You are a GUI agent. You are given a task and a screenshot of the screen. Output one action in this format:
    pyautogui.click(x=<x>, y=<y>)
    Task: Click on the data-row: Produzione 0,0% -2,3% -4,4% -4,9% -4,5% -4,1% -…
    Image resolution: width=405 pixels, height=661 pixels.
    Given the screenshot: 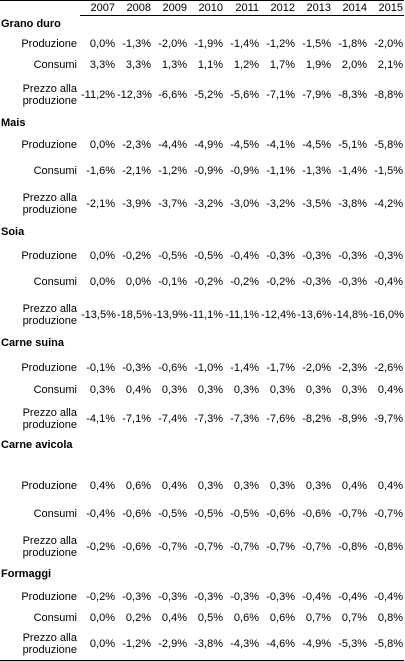 What is the action you would take?
    pyautogui.click(x=202, y=145)
    